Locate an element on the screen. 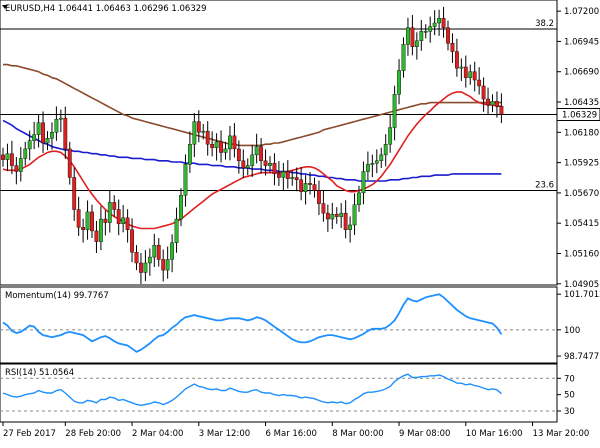 The image size is (600, 448). y-tick-label: 1.06690 is located at coordinates (581, 73).